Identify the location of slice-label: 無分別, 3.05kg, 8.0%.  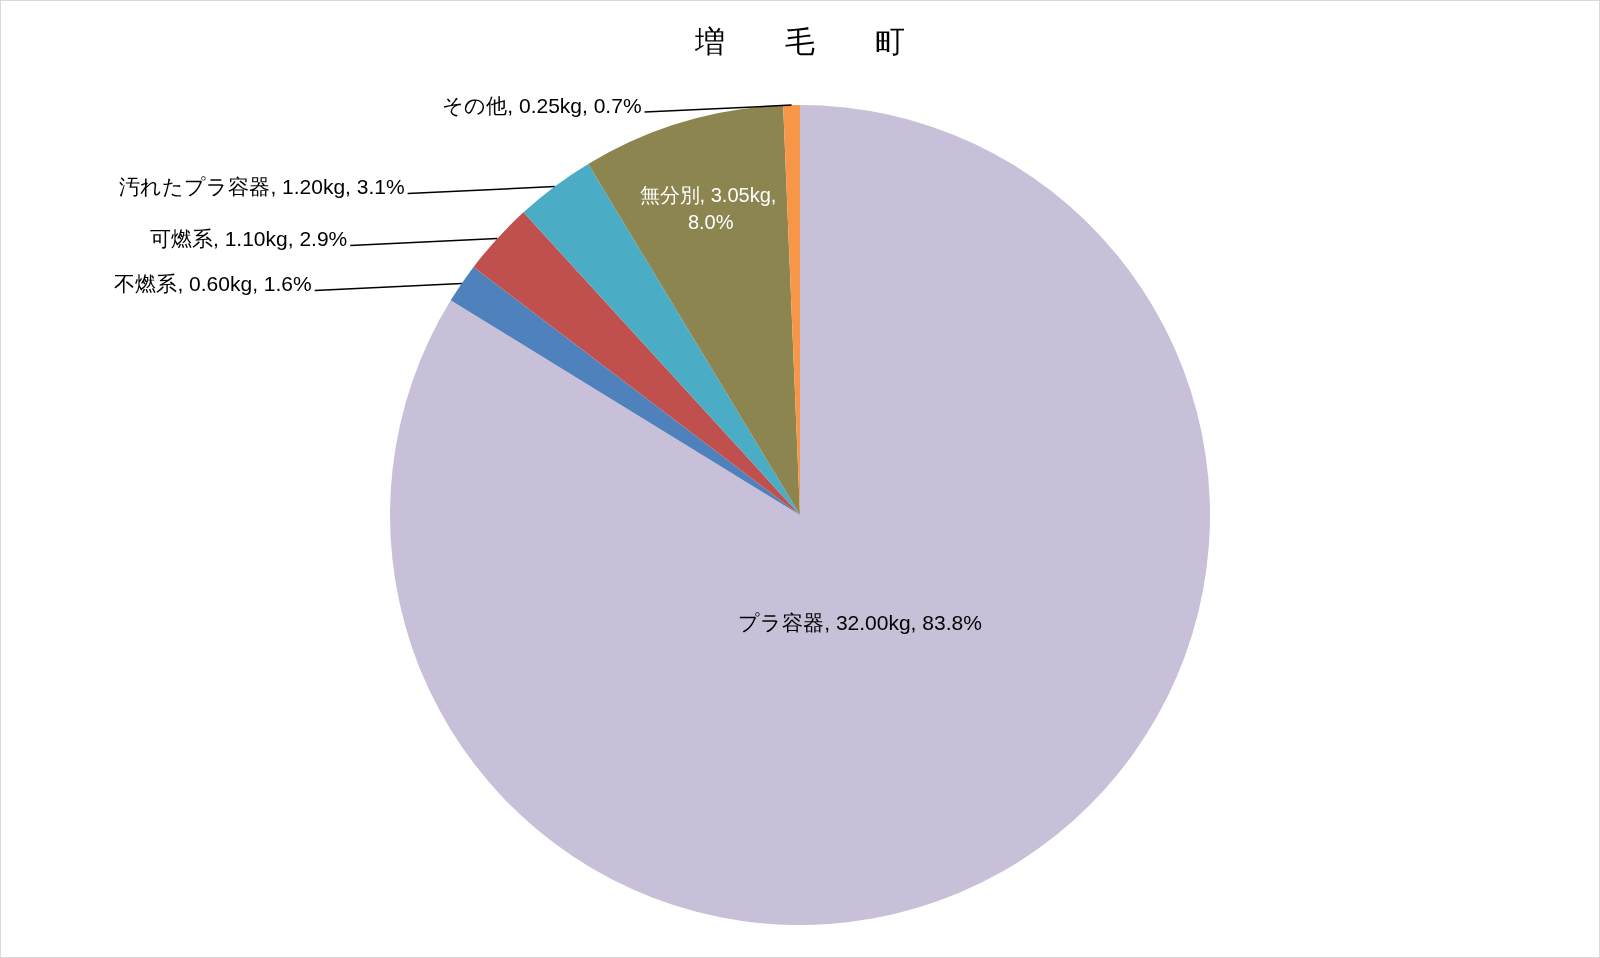
(708, 209).